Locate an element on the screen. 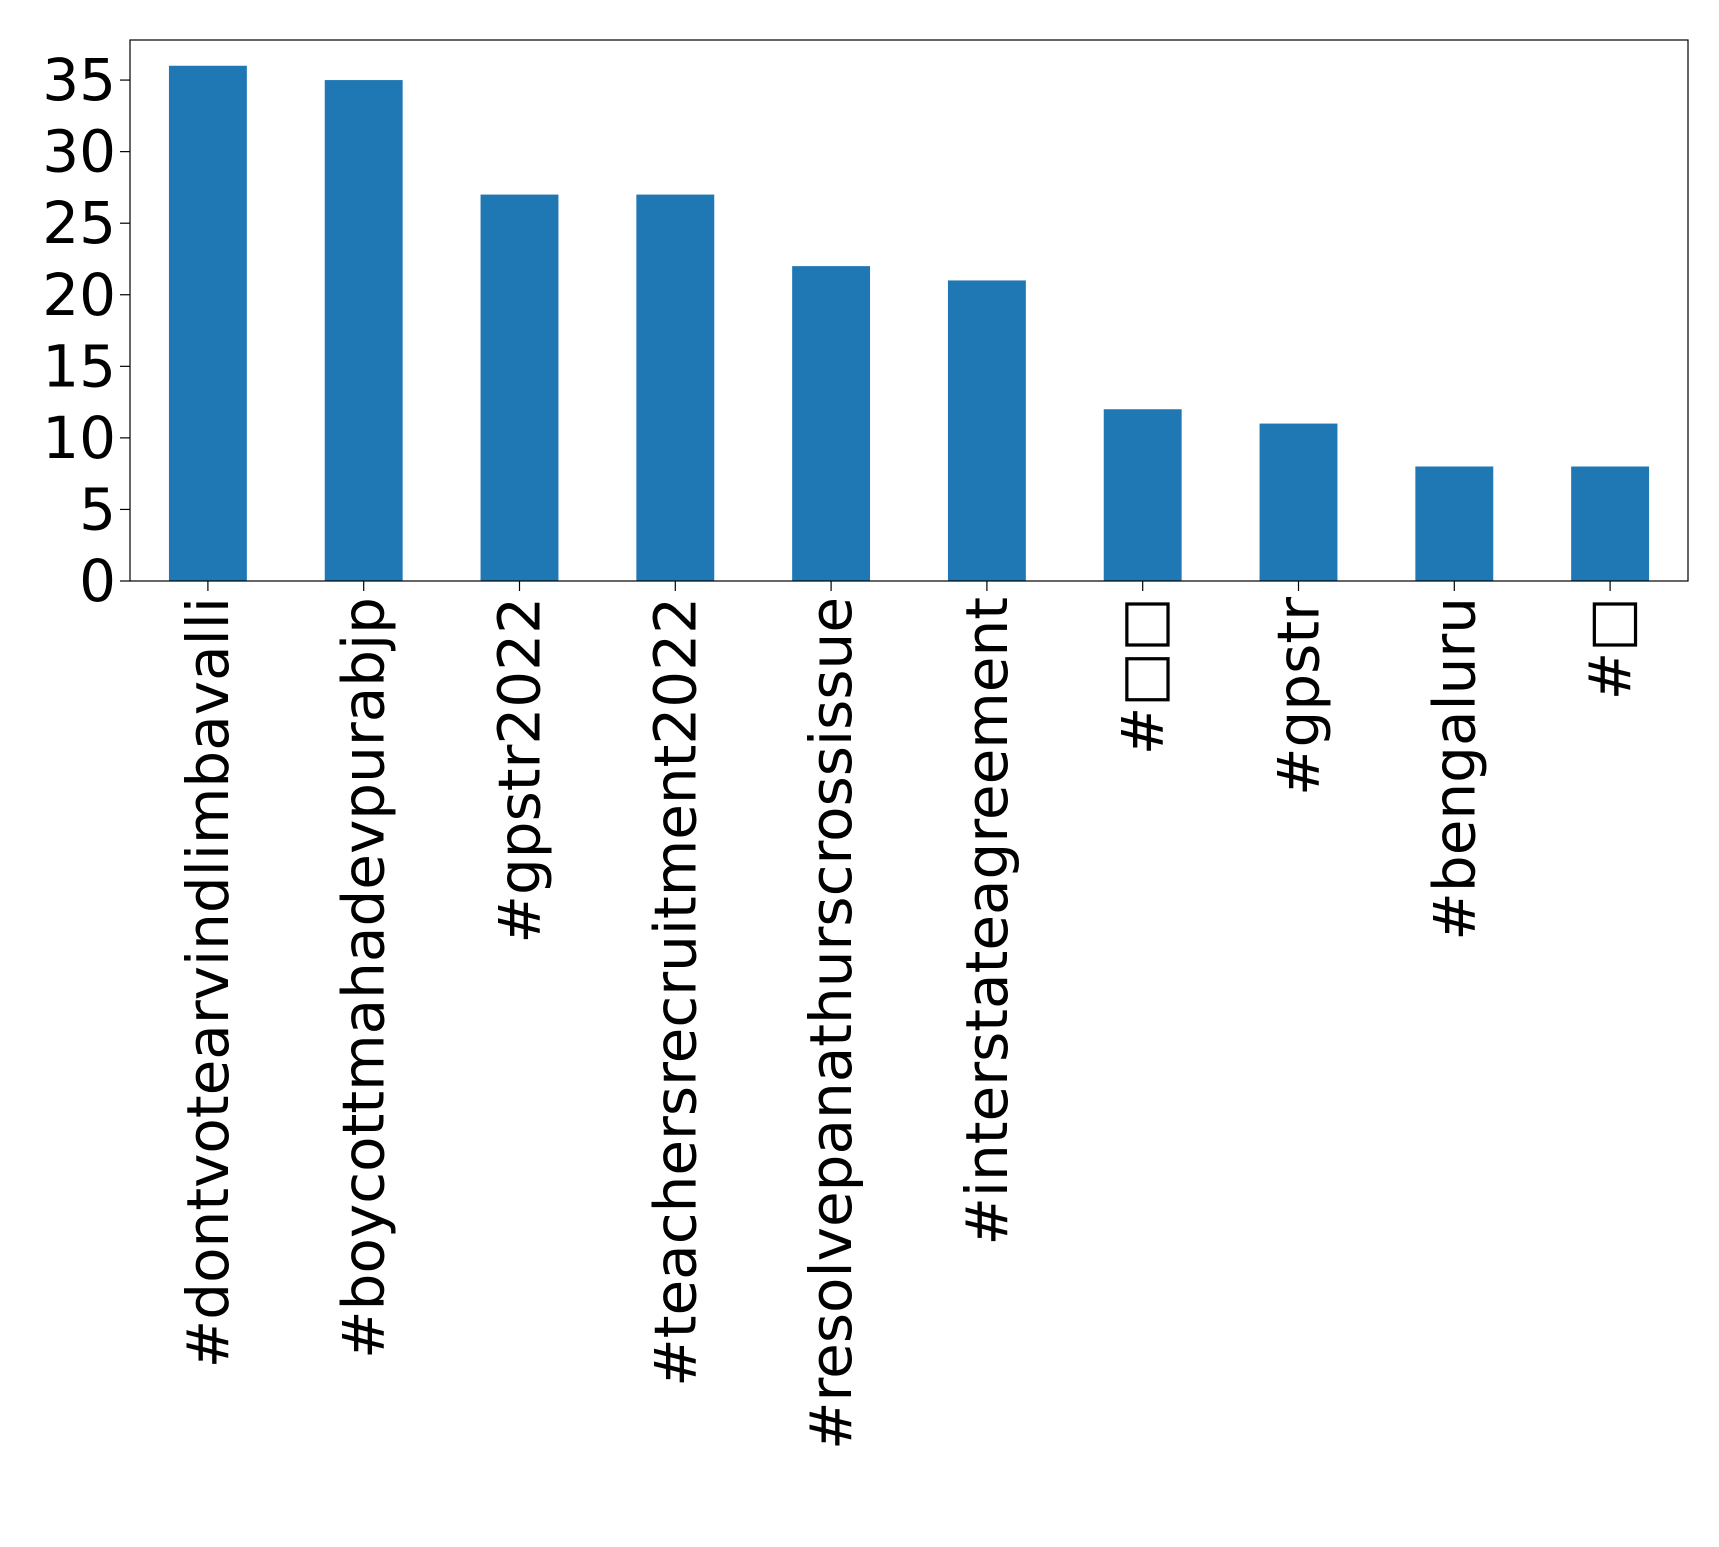  y-tick-label: 20 is located at coordinates (79, 295).